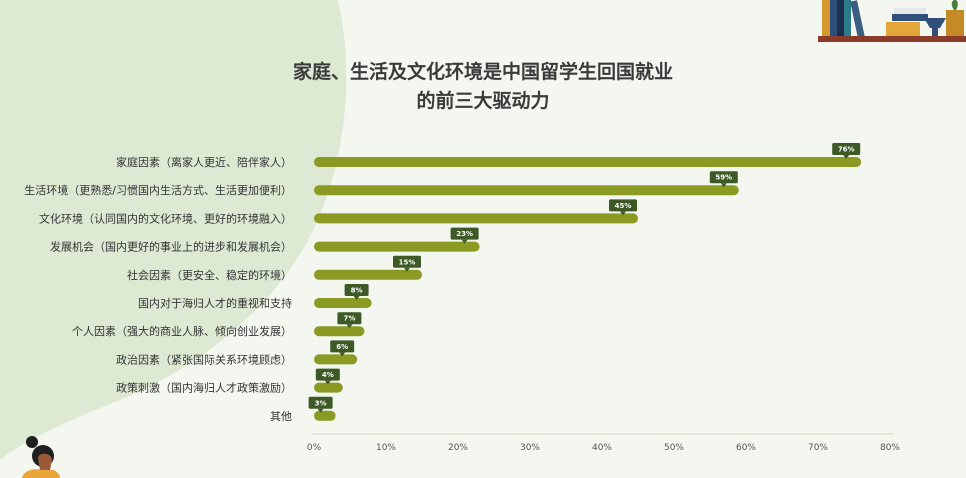 This screenshot has height=478, width=966. I want to click on x-tick-label: 40%, so click(602, 448).